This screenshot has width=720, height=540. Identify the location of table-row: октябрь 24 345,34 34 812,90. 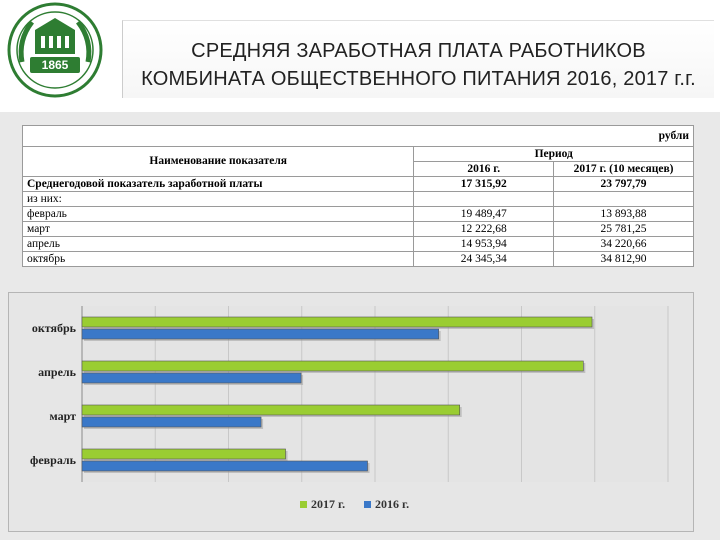
(357, 259).